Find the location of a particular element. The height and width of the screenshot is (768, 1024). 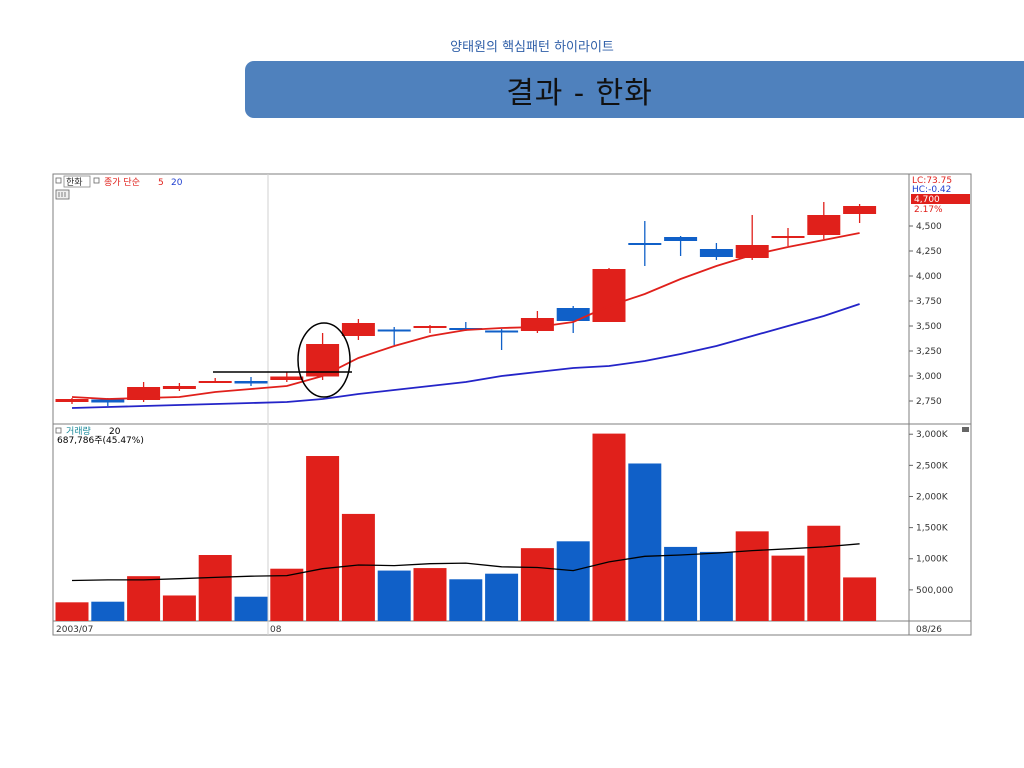

price-tick-label: 4,500 is located at coordinates (929, 227).